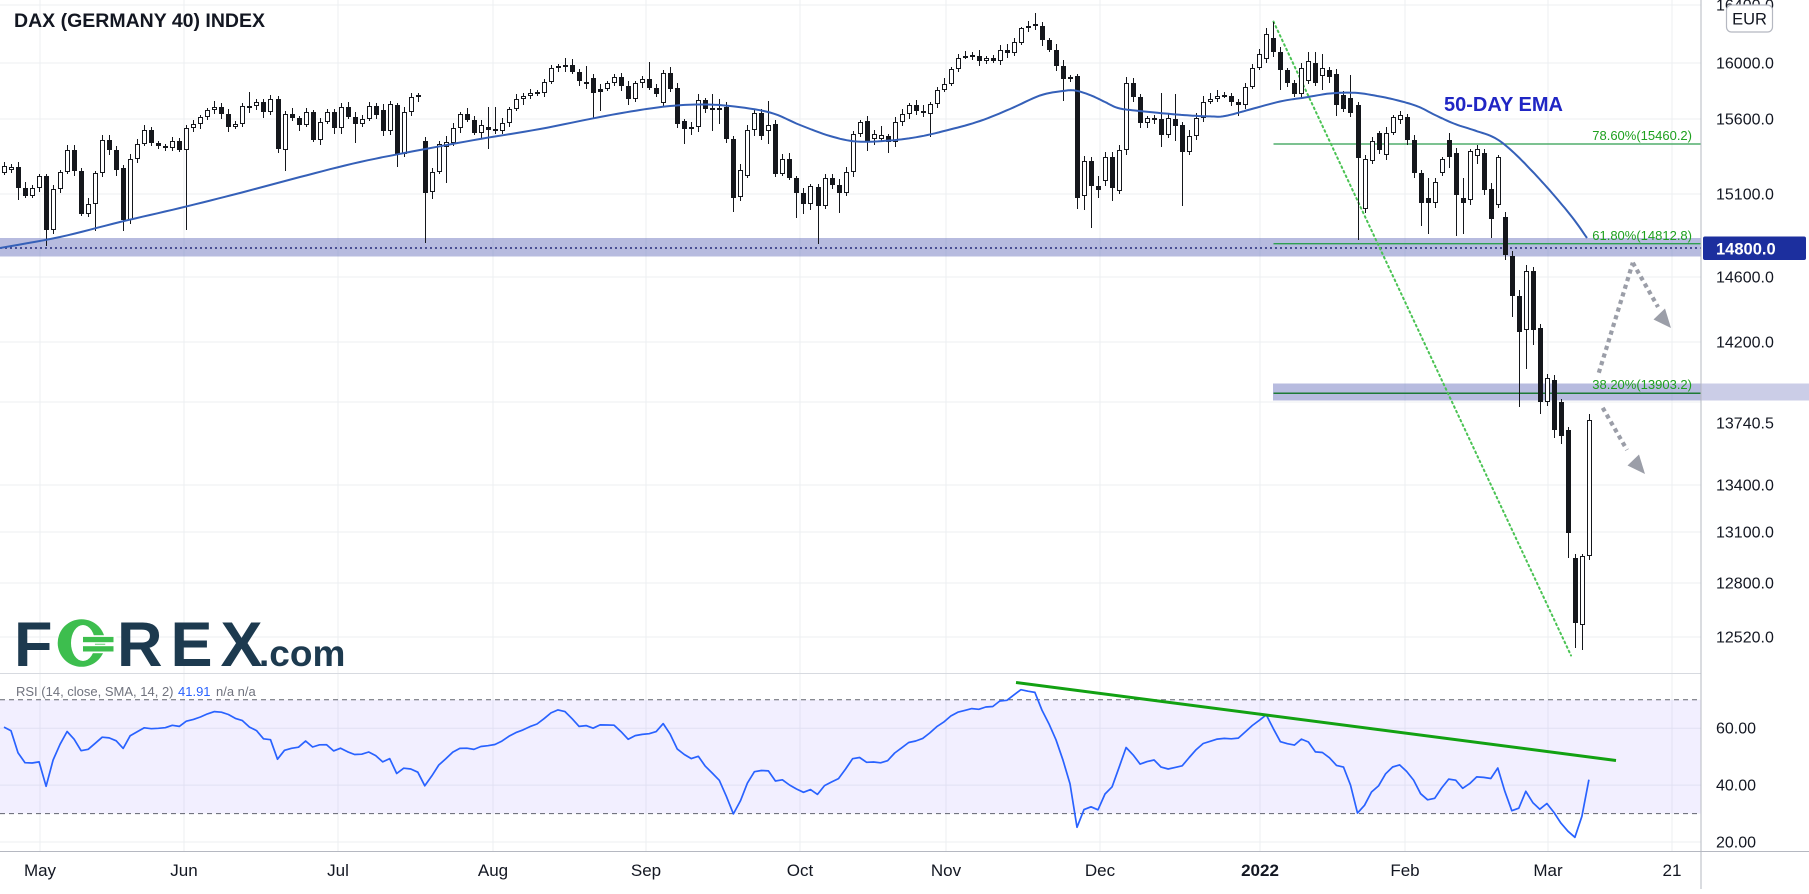 This screenshot has width=1809, height=894. Describe the element at coordinates (1548, 870) in the screenshot. I see `svg-text: Mar` at that location.